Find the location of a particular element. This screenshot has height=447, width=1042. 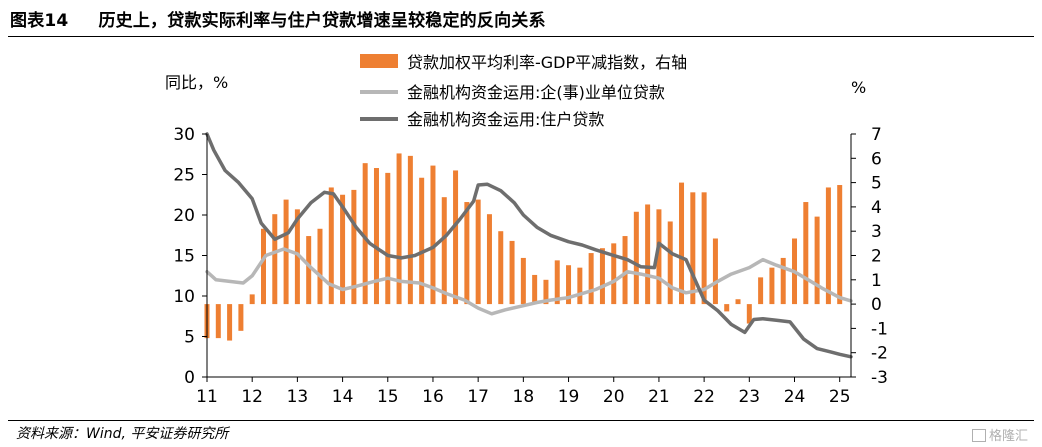

bar-2022Q3 is located at coordinates (727, 308).